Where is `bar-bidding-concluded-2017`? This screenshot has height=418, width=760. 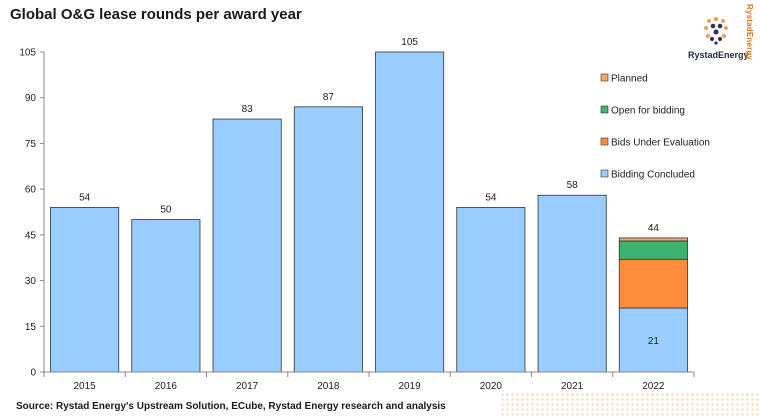
bar-bidding-concluded-2017 is located at coordinates (247, 245).